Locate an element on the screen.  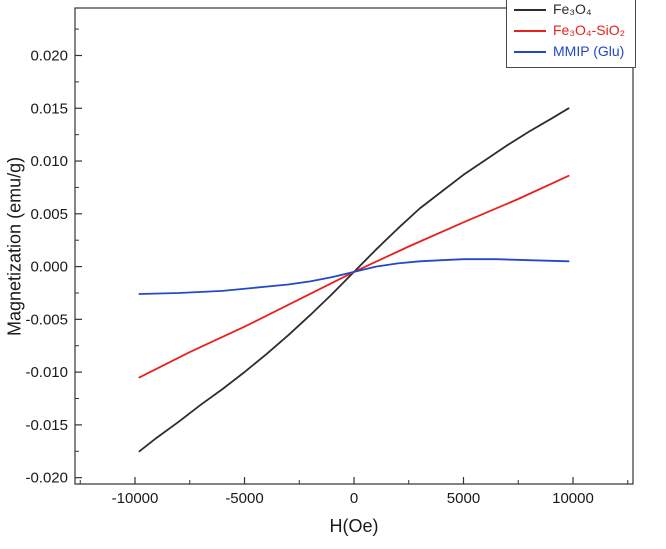
x-axis-title: H(Oe) is located at coordinates (354, 526).